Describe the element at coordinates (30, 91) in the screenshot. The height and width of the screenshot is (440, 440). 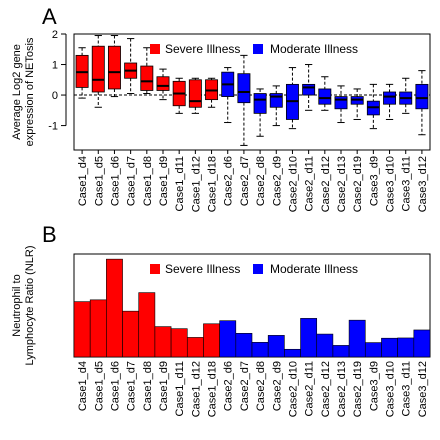
I see `y-axis-label-line-a: expression of NETosis` at that location.